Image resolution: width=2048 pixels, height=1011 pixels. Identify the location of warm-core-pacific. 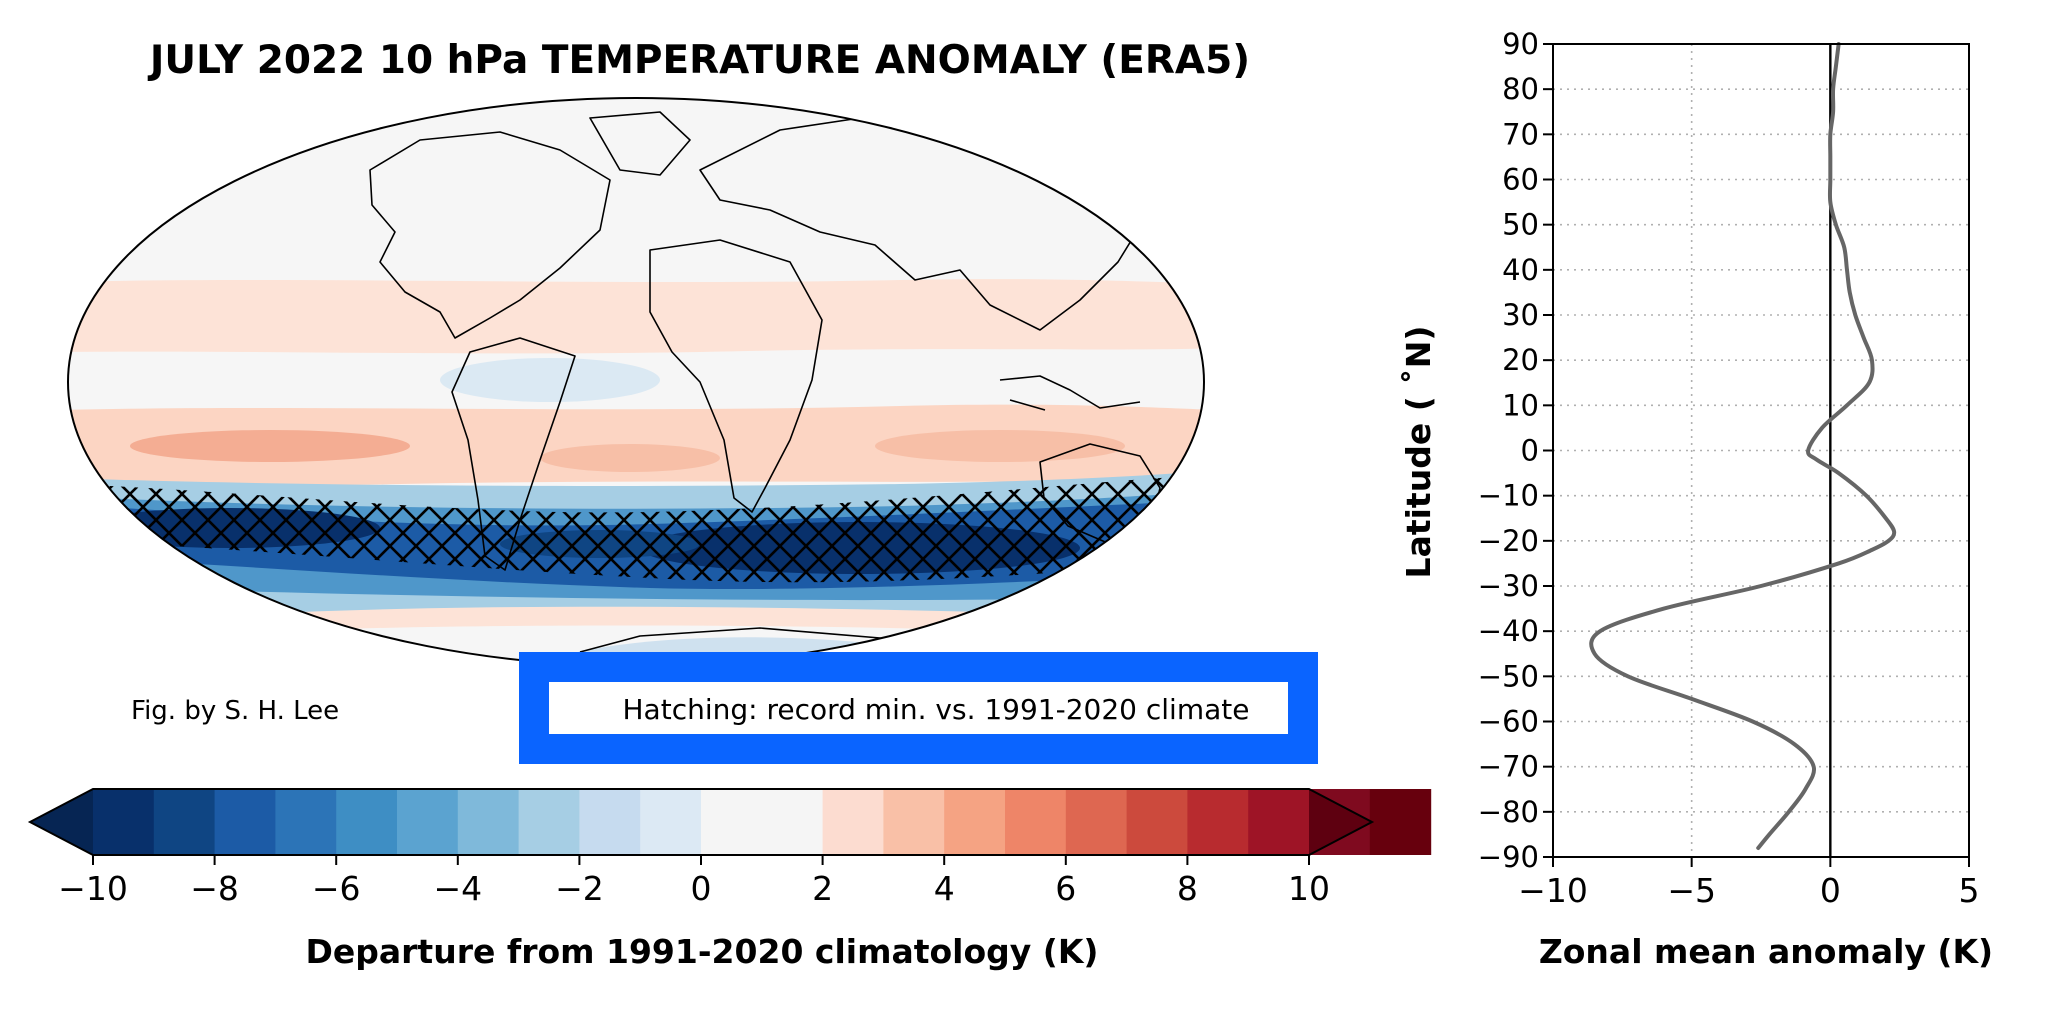
(270, 446).